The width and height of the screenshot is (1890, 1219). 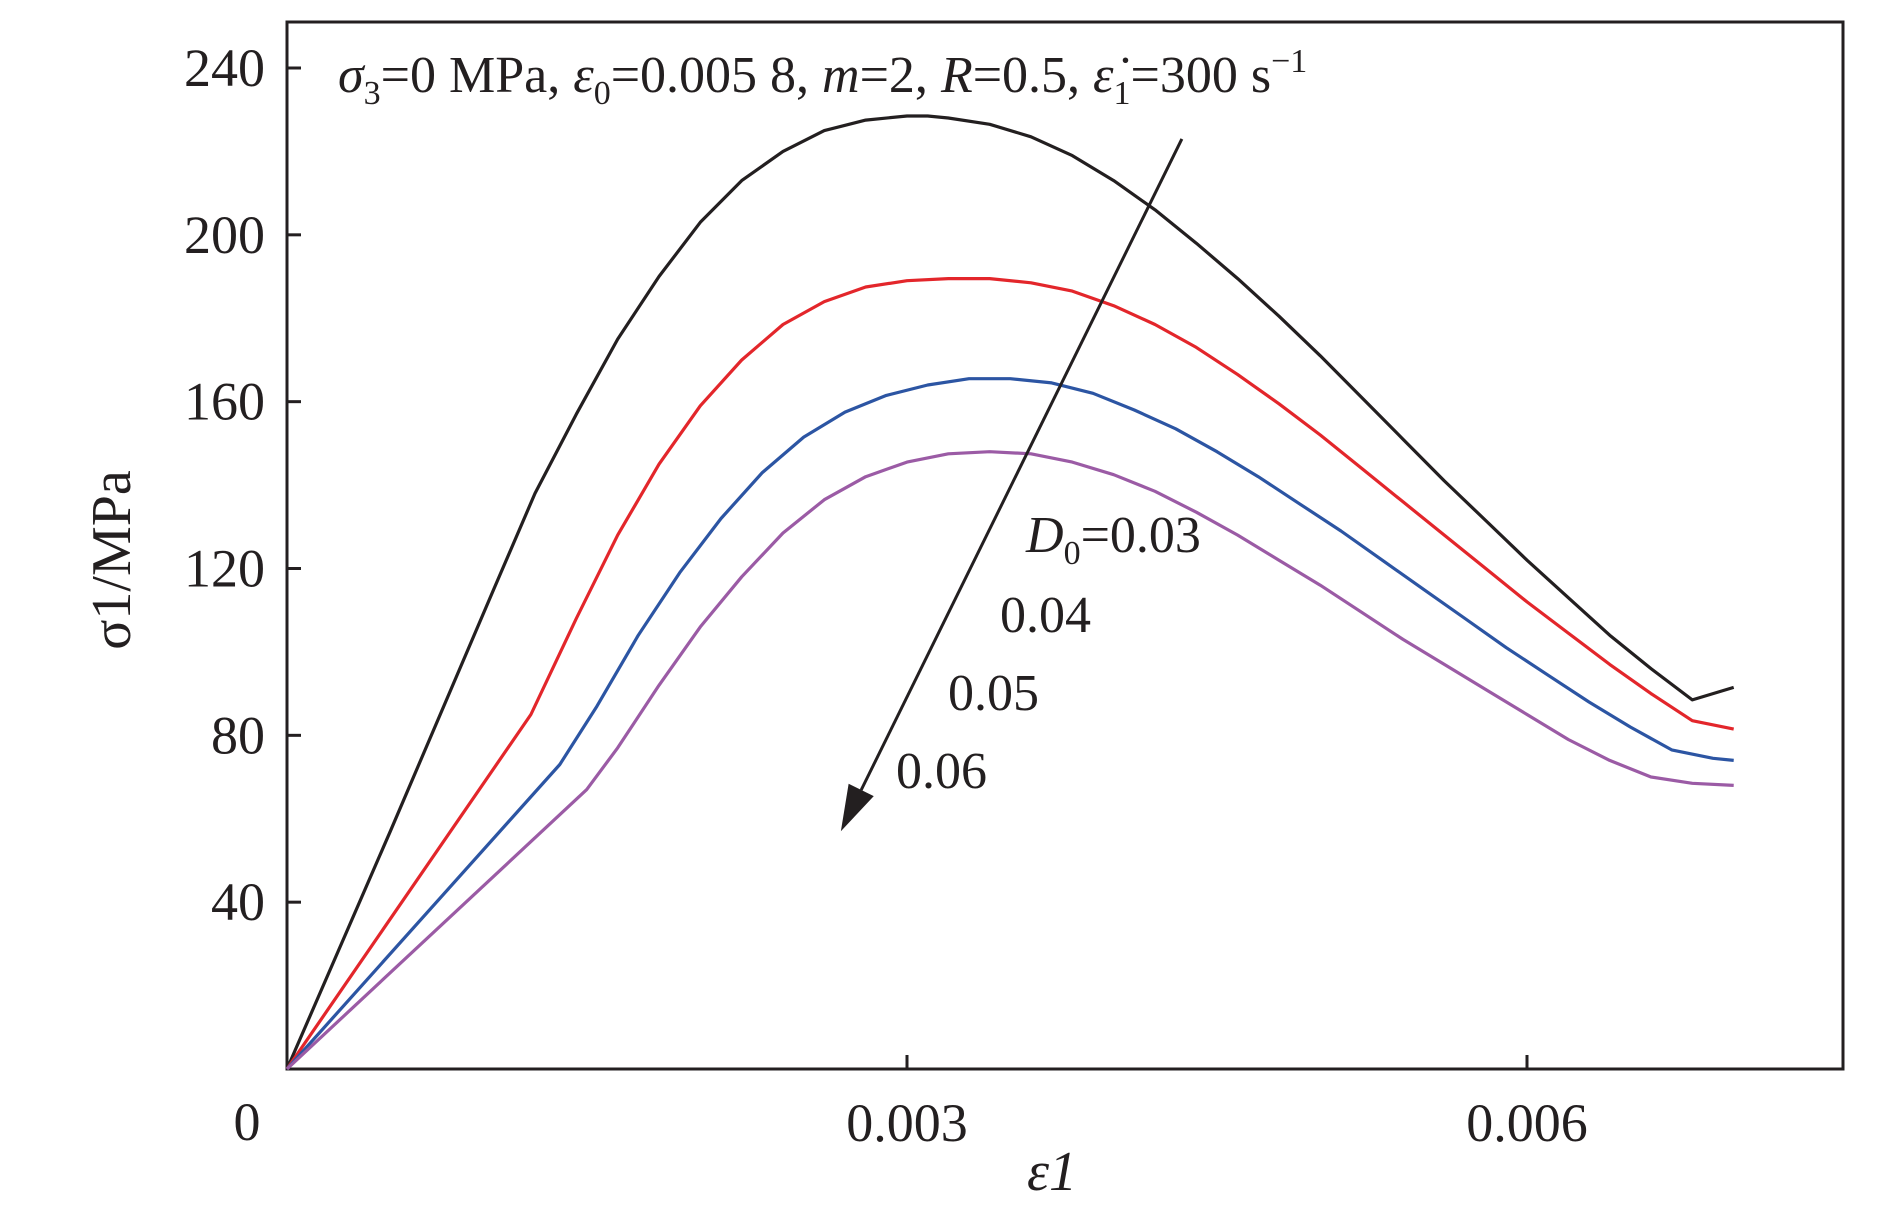 I want to click on y-tick-label: 240, so click(x=224, y=68).